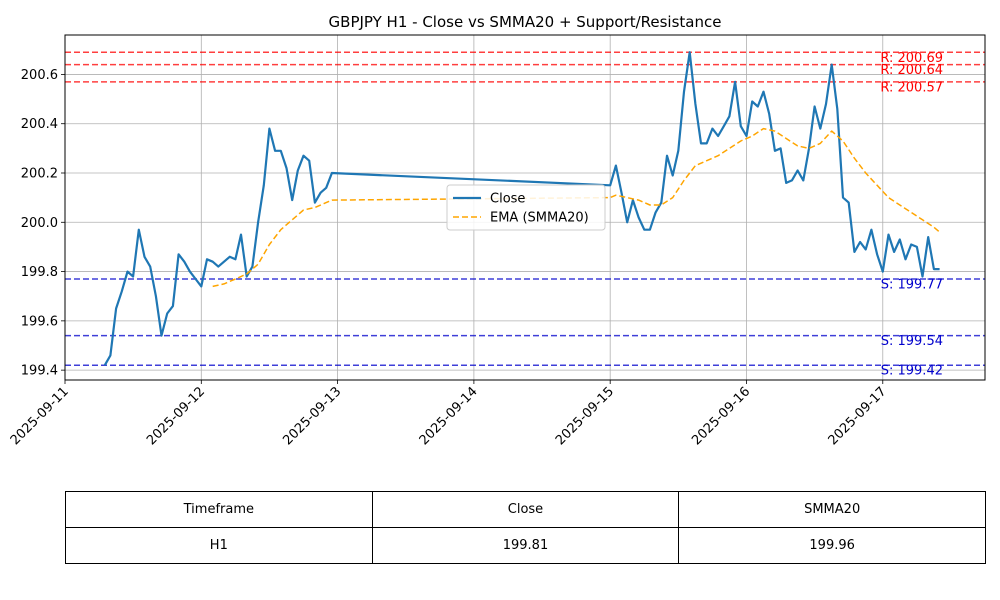 This screenshot has width=1000, height=600. Describe the element at coordinates (507, 199) in the screenshot. I see `legend-entry: Close` at that location.